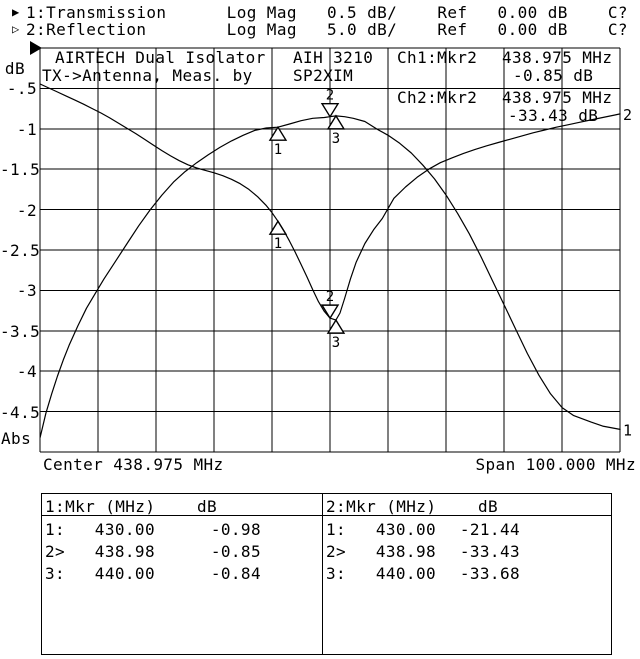 The height and width of the screenshot is (659, 640). Describe the element at coordinates (423, 573) in the screenshot. I see `table-row: 3: 440.00 -33.68` at that location.